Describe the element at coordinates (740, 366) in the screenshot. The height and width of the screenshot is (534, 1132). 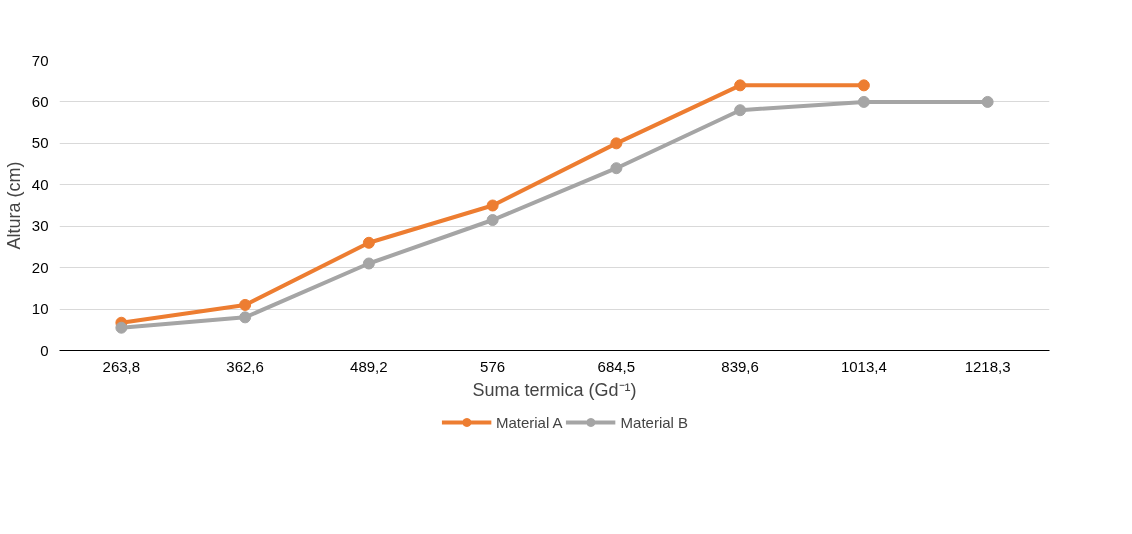
I see `x-tick-label: 839,6` at that location.